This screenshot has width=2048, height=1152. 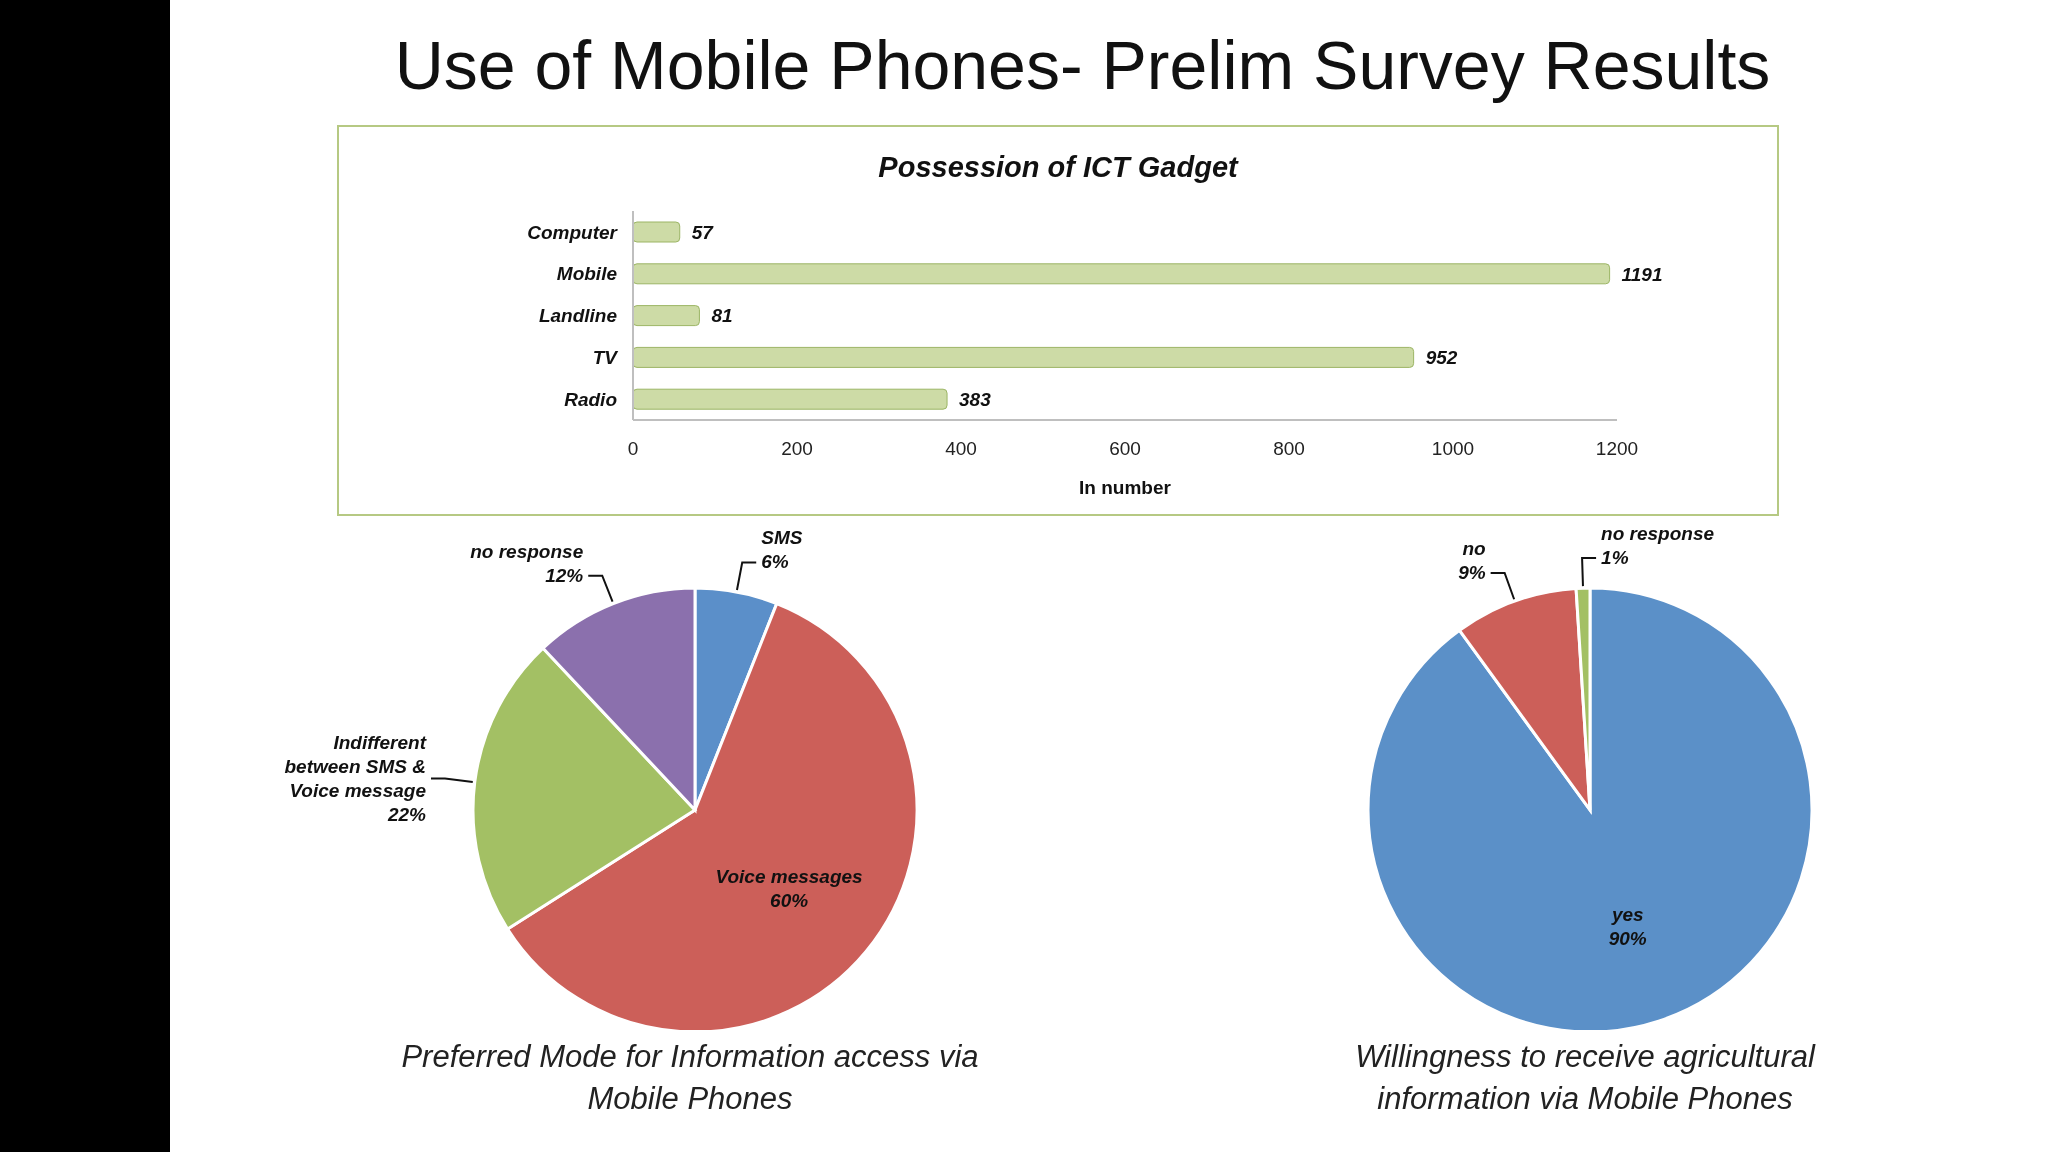 What do you see at coordinates (775, 562) in the screenshot?
I see `data-label: 6%` at bounding box center [775, 562].